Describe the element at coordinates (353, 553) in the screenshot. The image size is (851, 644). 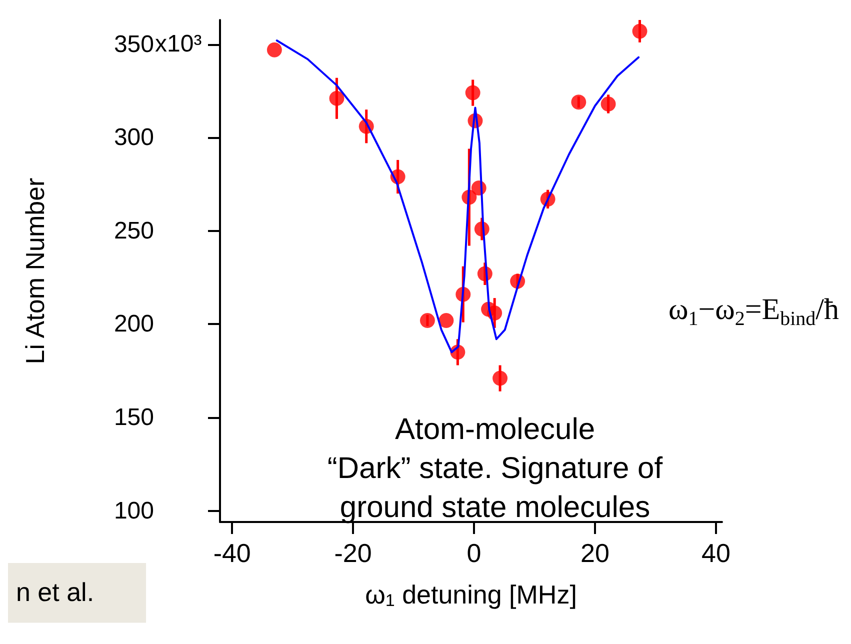
I see `x-tick-label: -20` at that location.